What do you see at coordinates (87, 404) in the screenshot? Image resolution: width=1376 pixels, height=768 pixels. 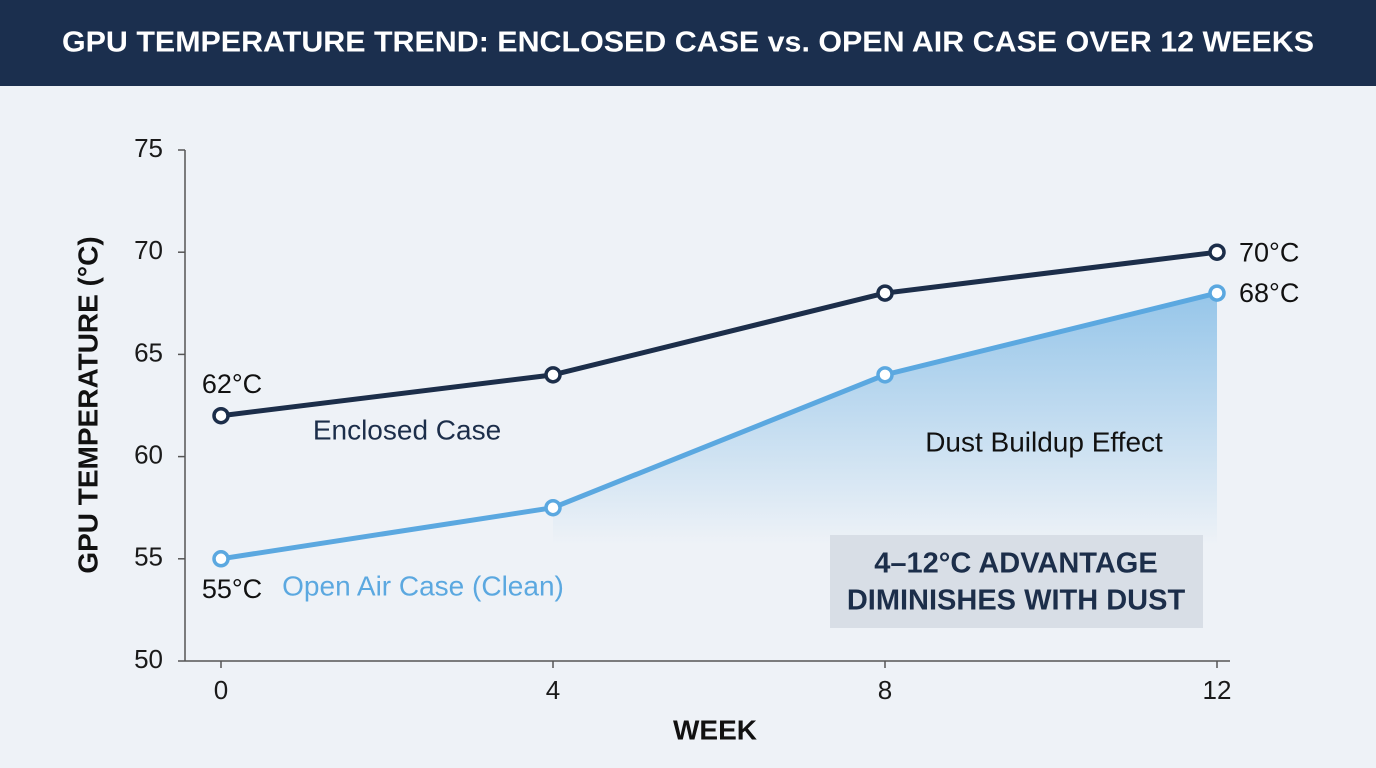 I see `y-axis-title: GPU TEMPERATURE (°C)` at bounding box center [87, 404].